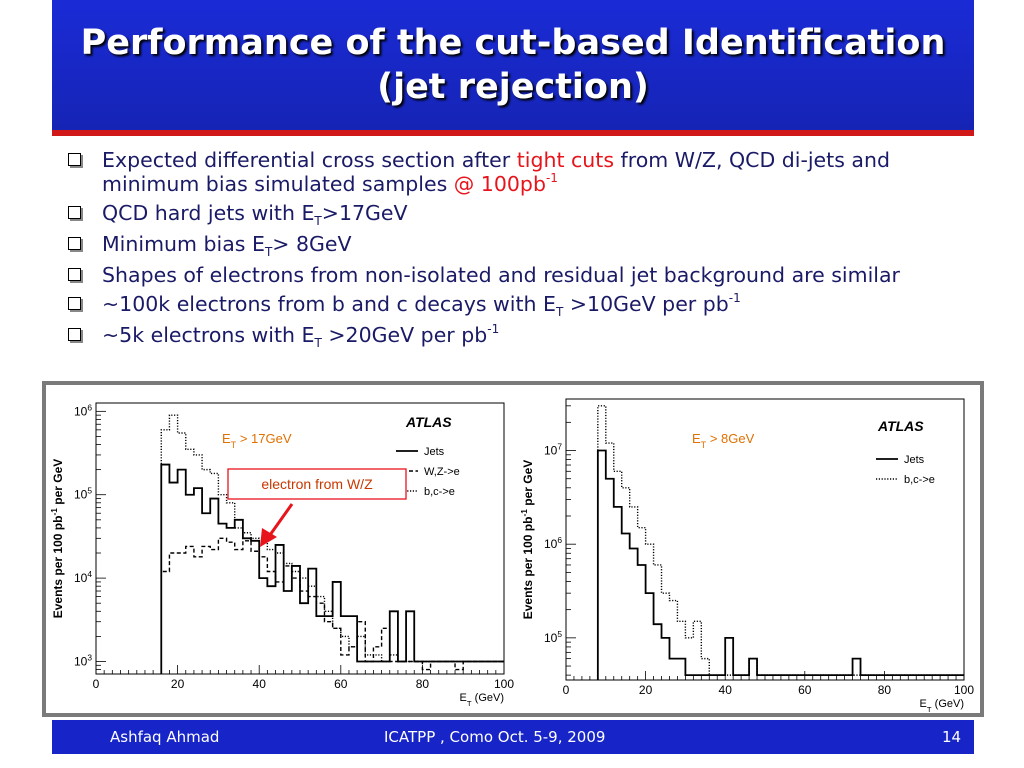 The width and height of the screenshot is (1024, 768). I want to click on footer-conference: ICATPP , Como Oct. 5-9, 2009, so click(495, 737).